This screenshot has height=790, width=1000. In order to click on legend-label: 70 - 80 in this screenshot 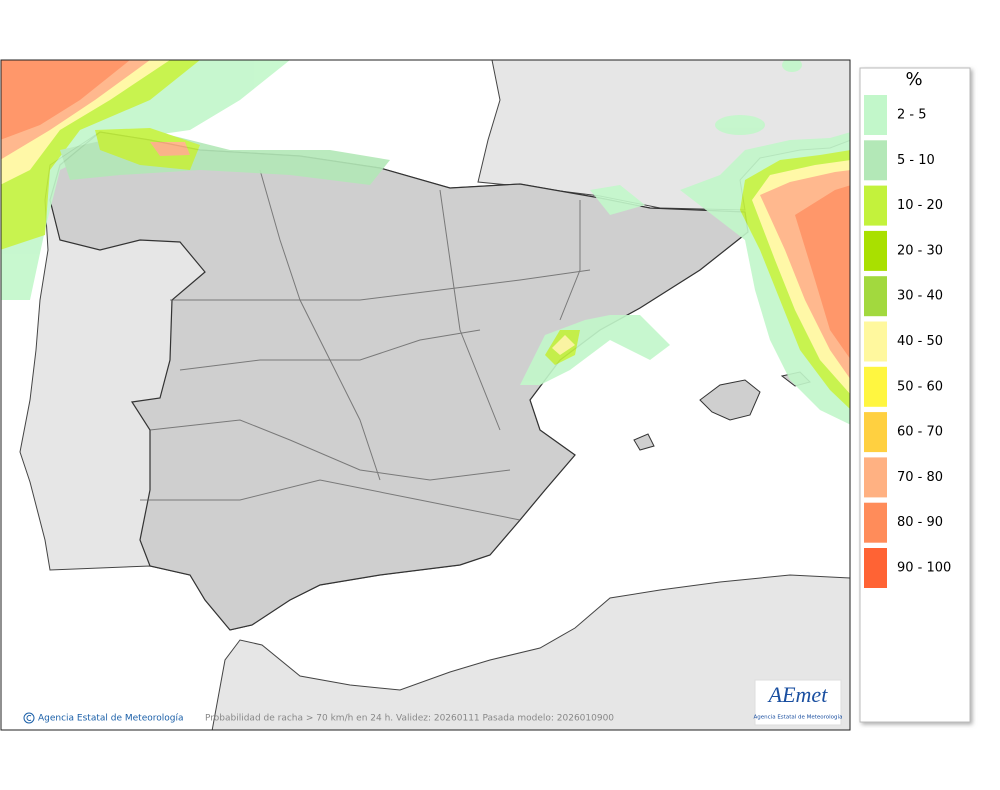, I will do `click(920, 477)`.